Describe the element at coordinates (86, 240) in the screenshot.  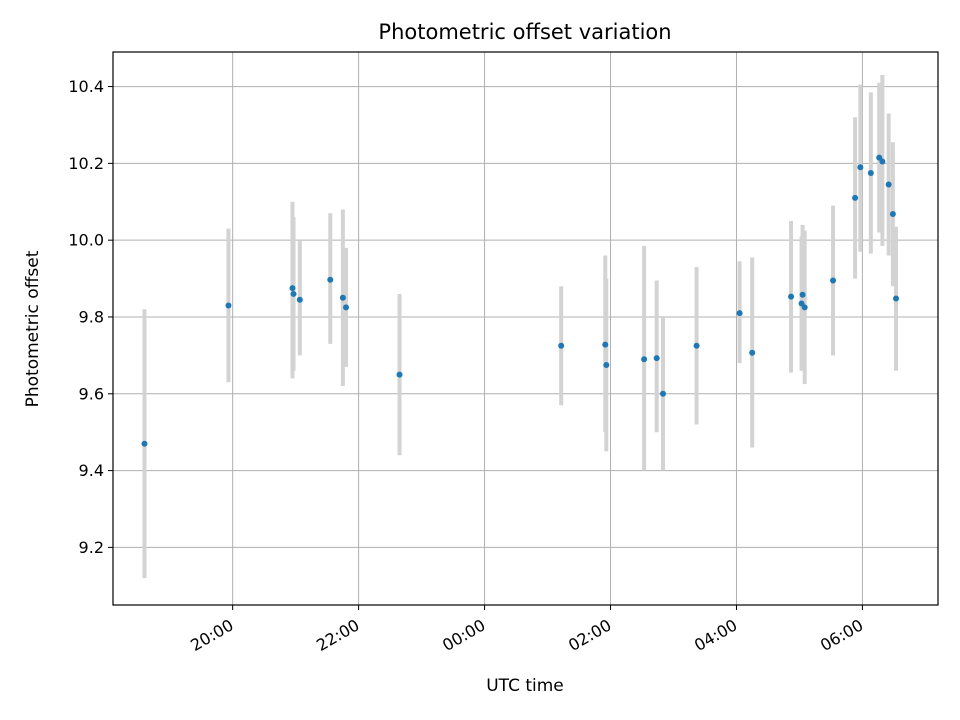
I see `y-tick-label: 10.0` at that location.